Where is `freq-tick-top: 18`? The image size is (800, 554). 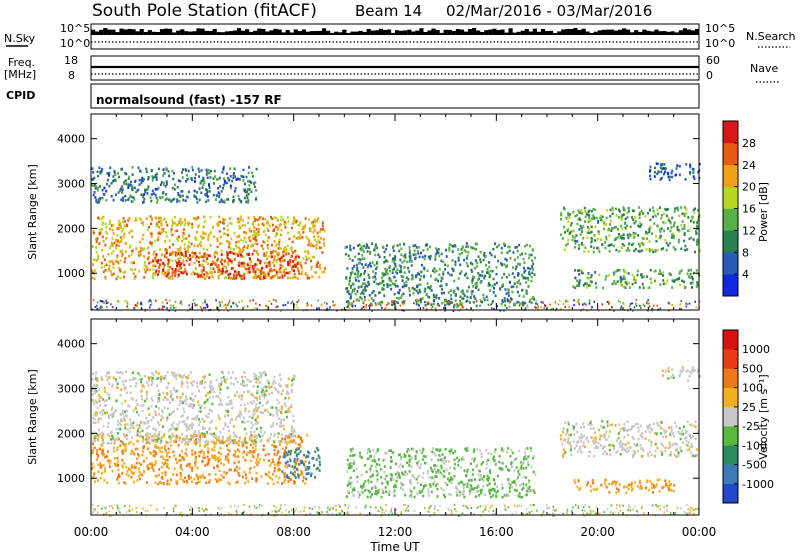
freq-tick-top: 18 is located at coordinates (71, 60).